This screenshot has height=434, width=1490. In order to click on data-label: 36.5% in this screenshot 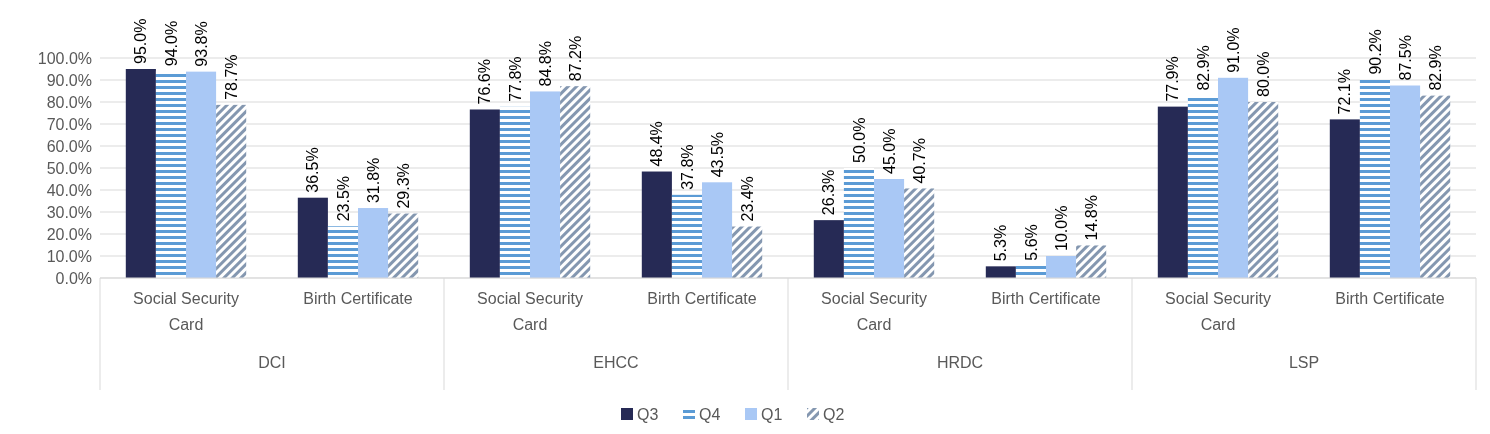, I will do `click(313, 170)`.